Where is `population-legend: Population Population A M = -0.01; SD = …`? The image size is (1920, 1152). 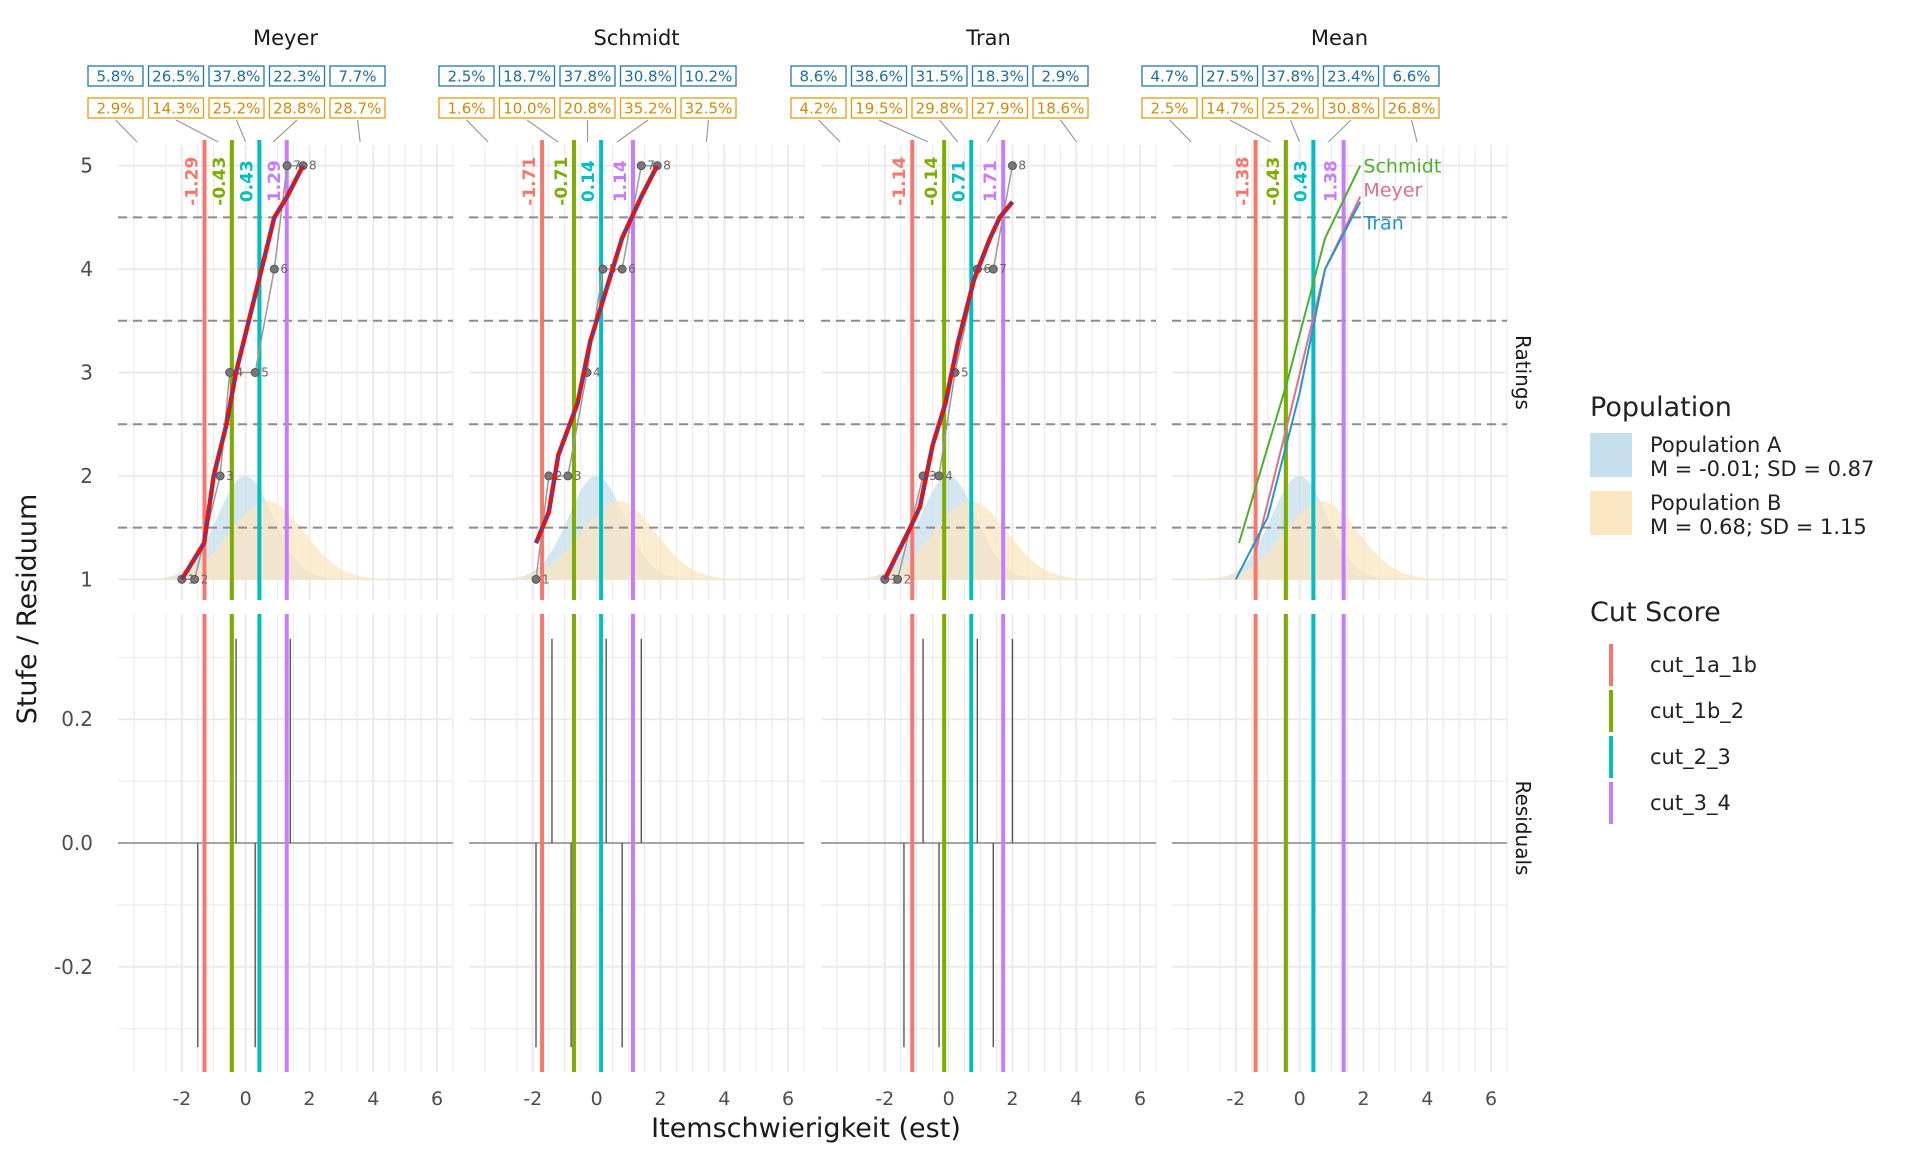 population-legend: Population Population A M = -0.01; SD = … is located at coordinates (1732, 470).